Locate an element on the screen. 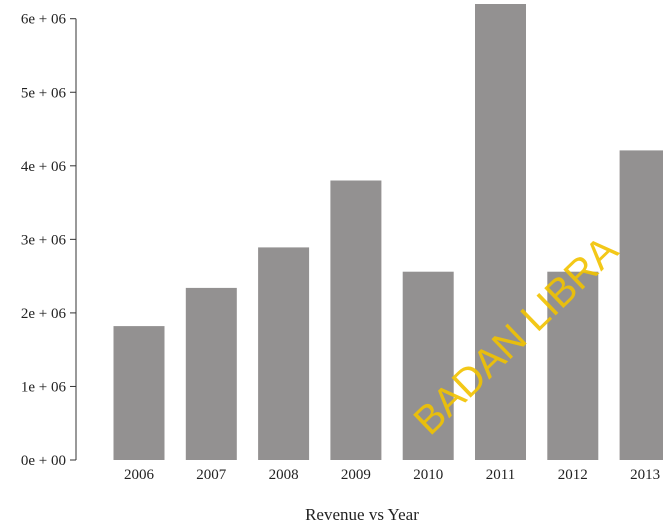 The width and height of the screenshot is (663, 528). bar-2008 is located at coordinates (284, 353).